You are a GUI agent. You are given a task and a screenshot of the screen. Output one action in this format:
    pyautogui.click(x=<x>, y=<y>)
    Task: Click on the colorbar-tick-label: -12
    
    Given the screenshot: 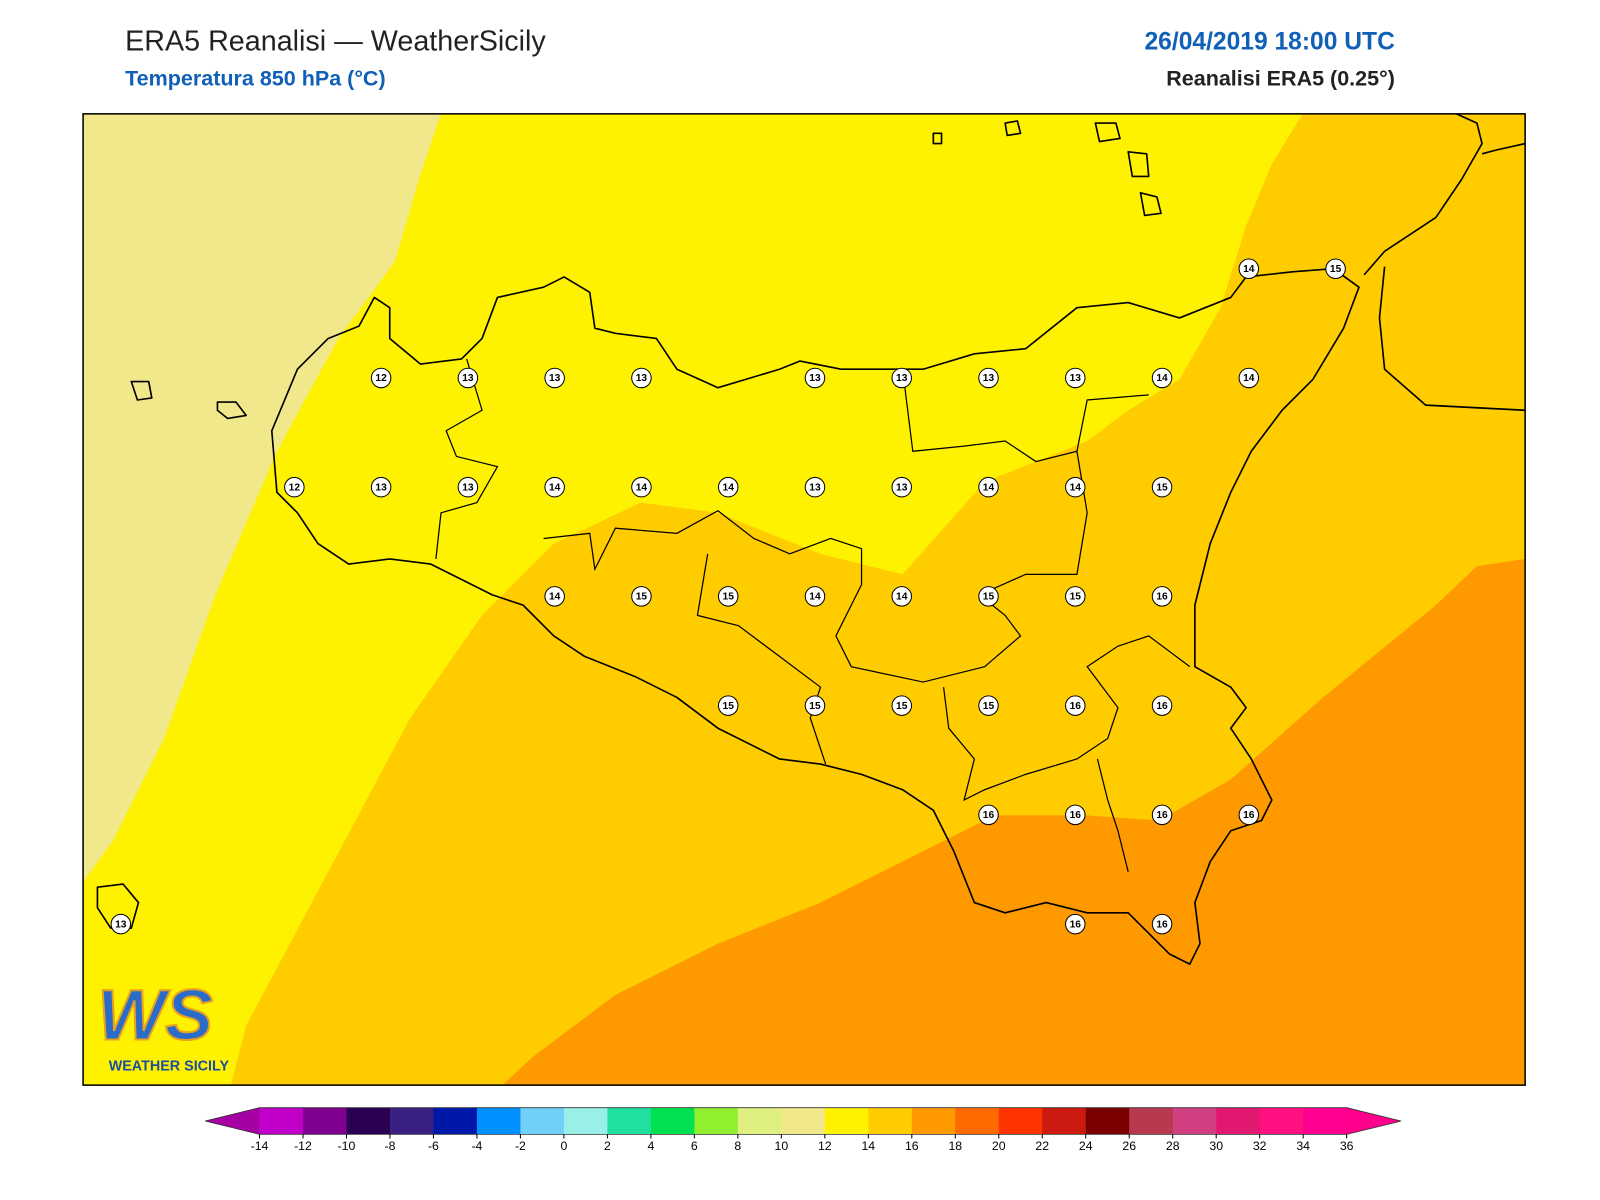 What is the action you would take?
    pyautogui.click(x=303, y=1146)
    